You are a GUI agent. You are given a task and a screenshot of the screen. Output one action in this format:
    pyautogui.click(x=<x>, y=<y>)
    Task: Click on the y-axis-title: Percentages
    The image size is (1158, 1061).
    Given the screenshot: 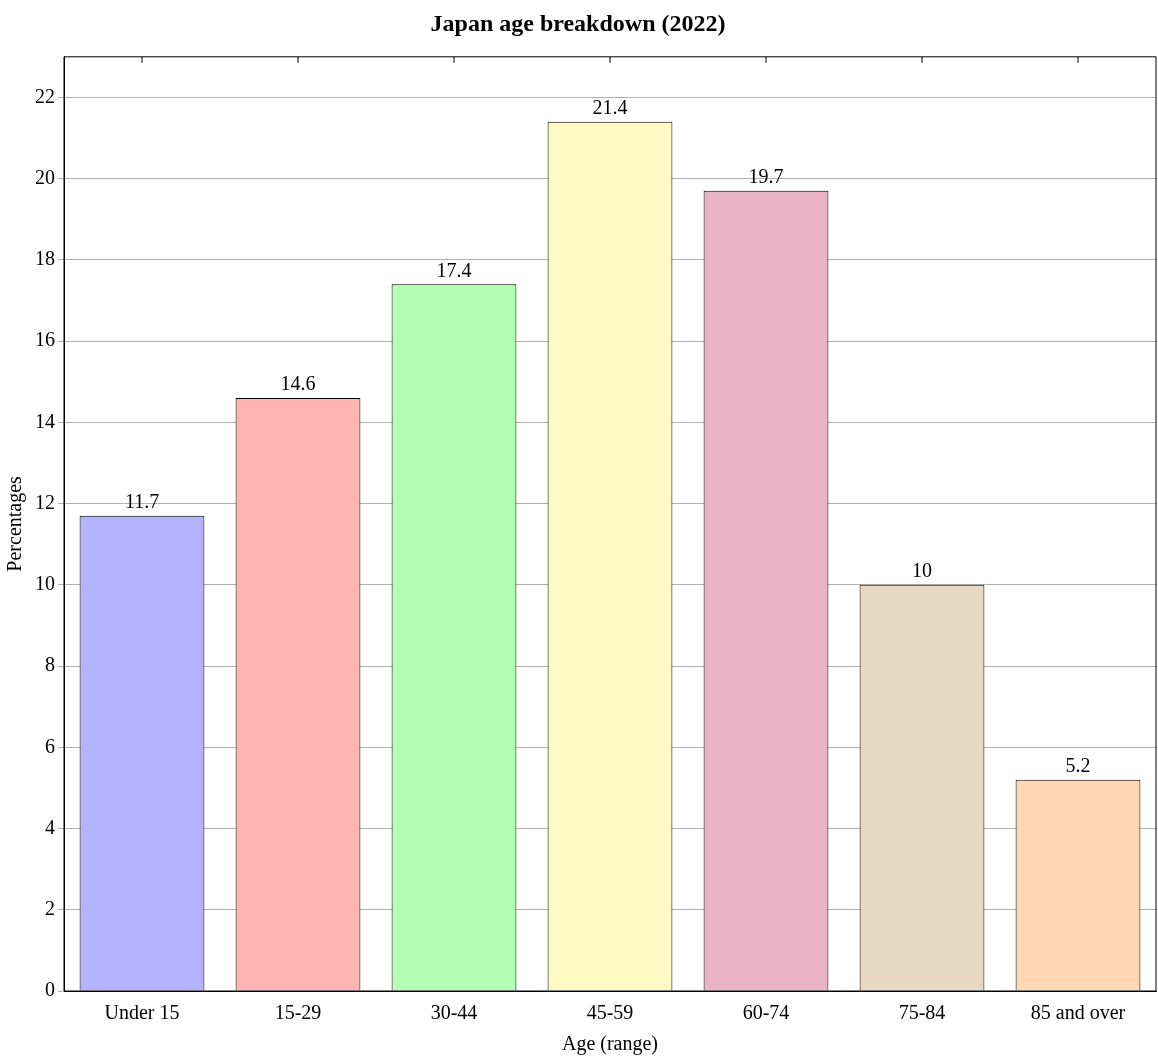 What is the action you would take?
    pyautogui.click(x=15, y=523)
    